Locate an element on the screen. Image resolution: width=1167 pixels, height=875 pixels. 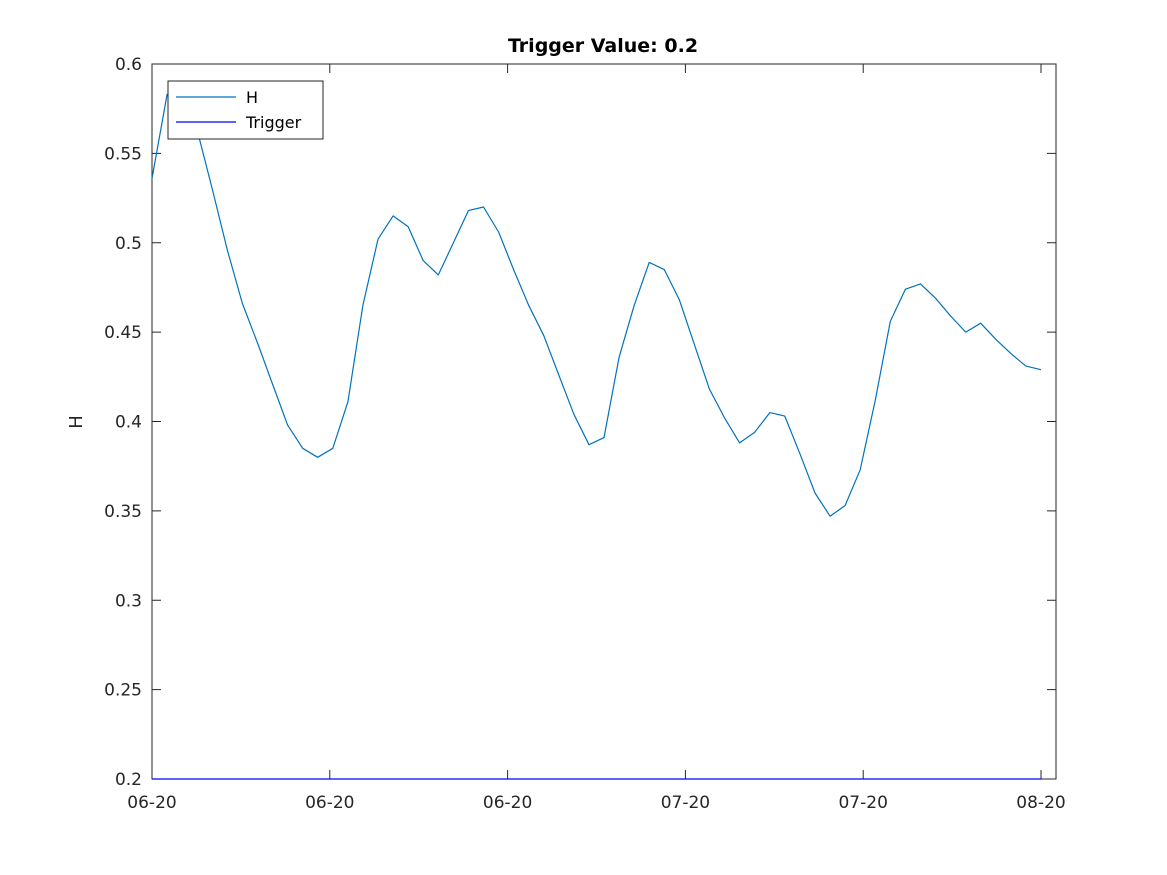
y-tick-label: 0.55 is located at coordinates (123, 154).